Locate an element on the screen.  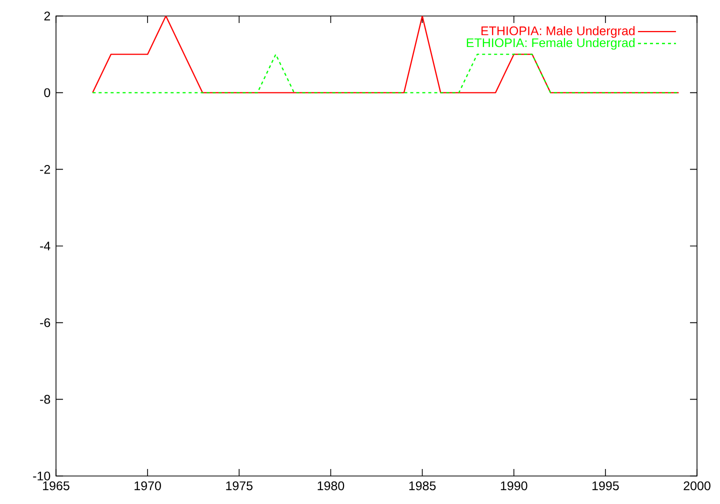
y-tick-label: 2 is located at coordinates (47, 16).